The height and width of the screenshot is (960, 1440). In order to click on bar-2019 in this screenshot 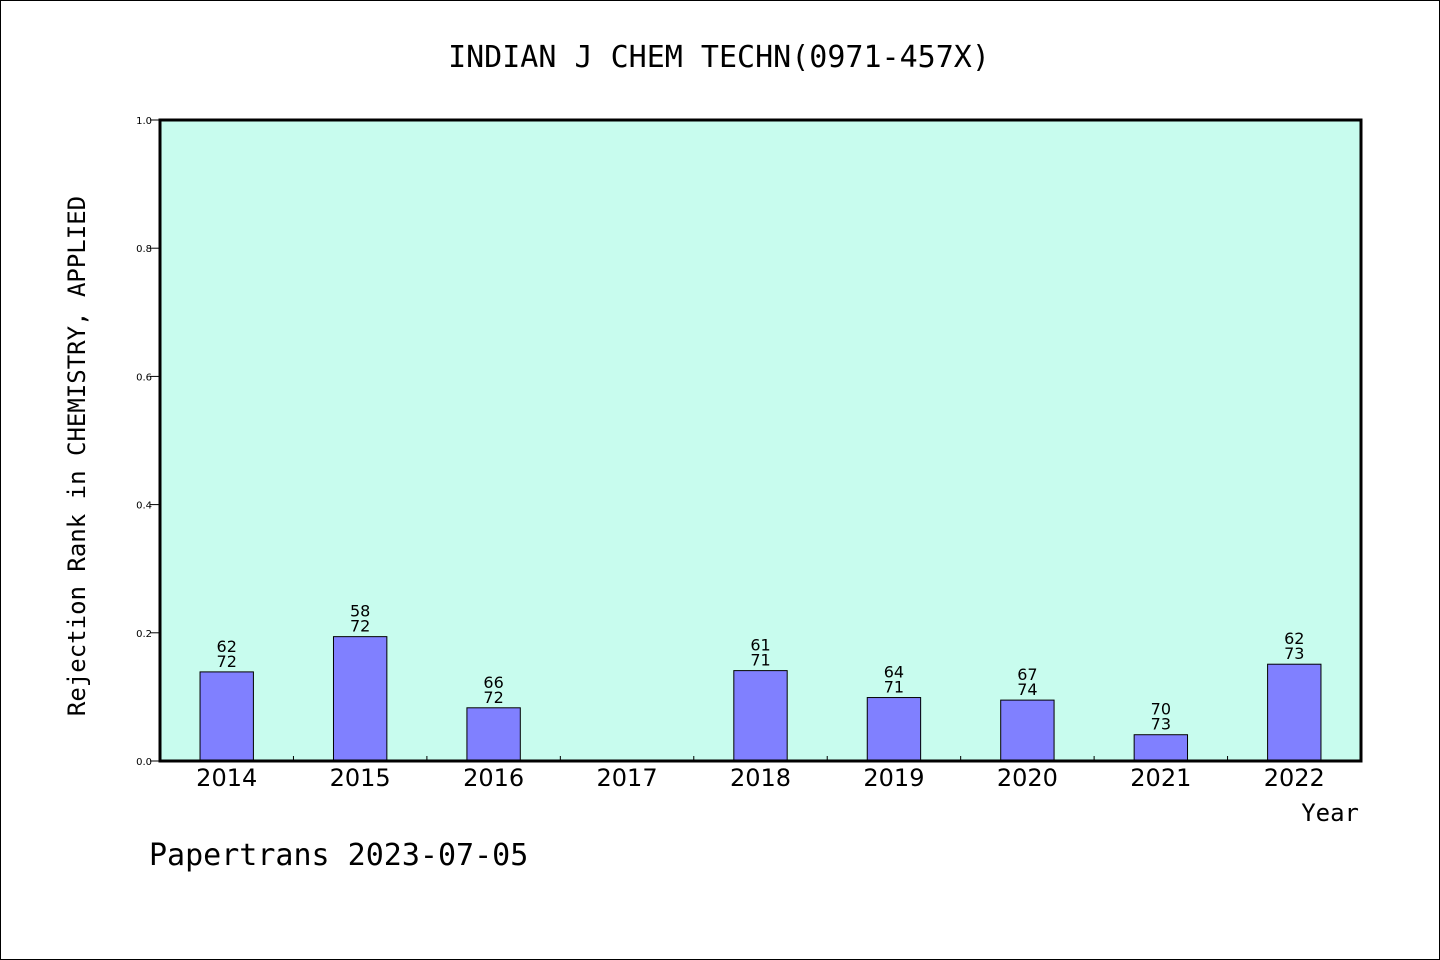, I will do `click(894, 729)`.